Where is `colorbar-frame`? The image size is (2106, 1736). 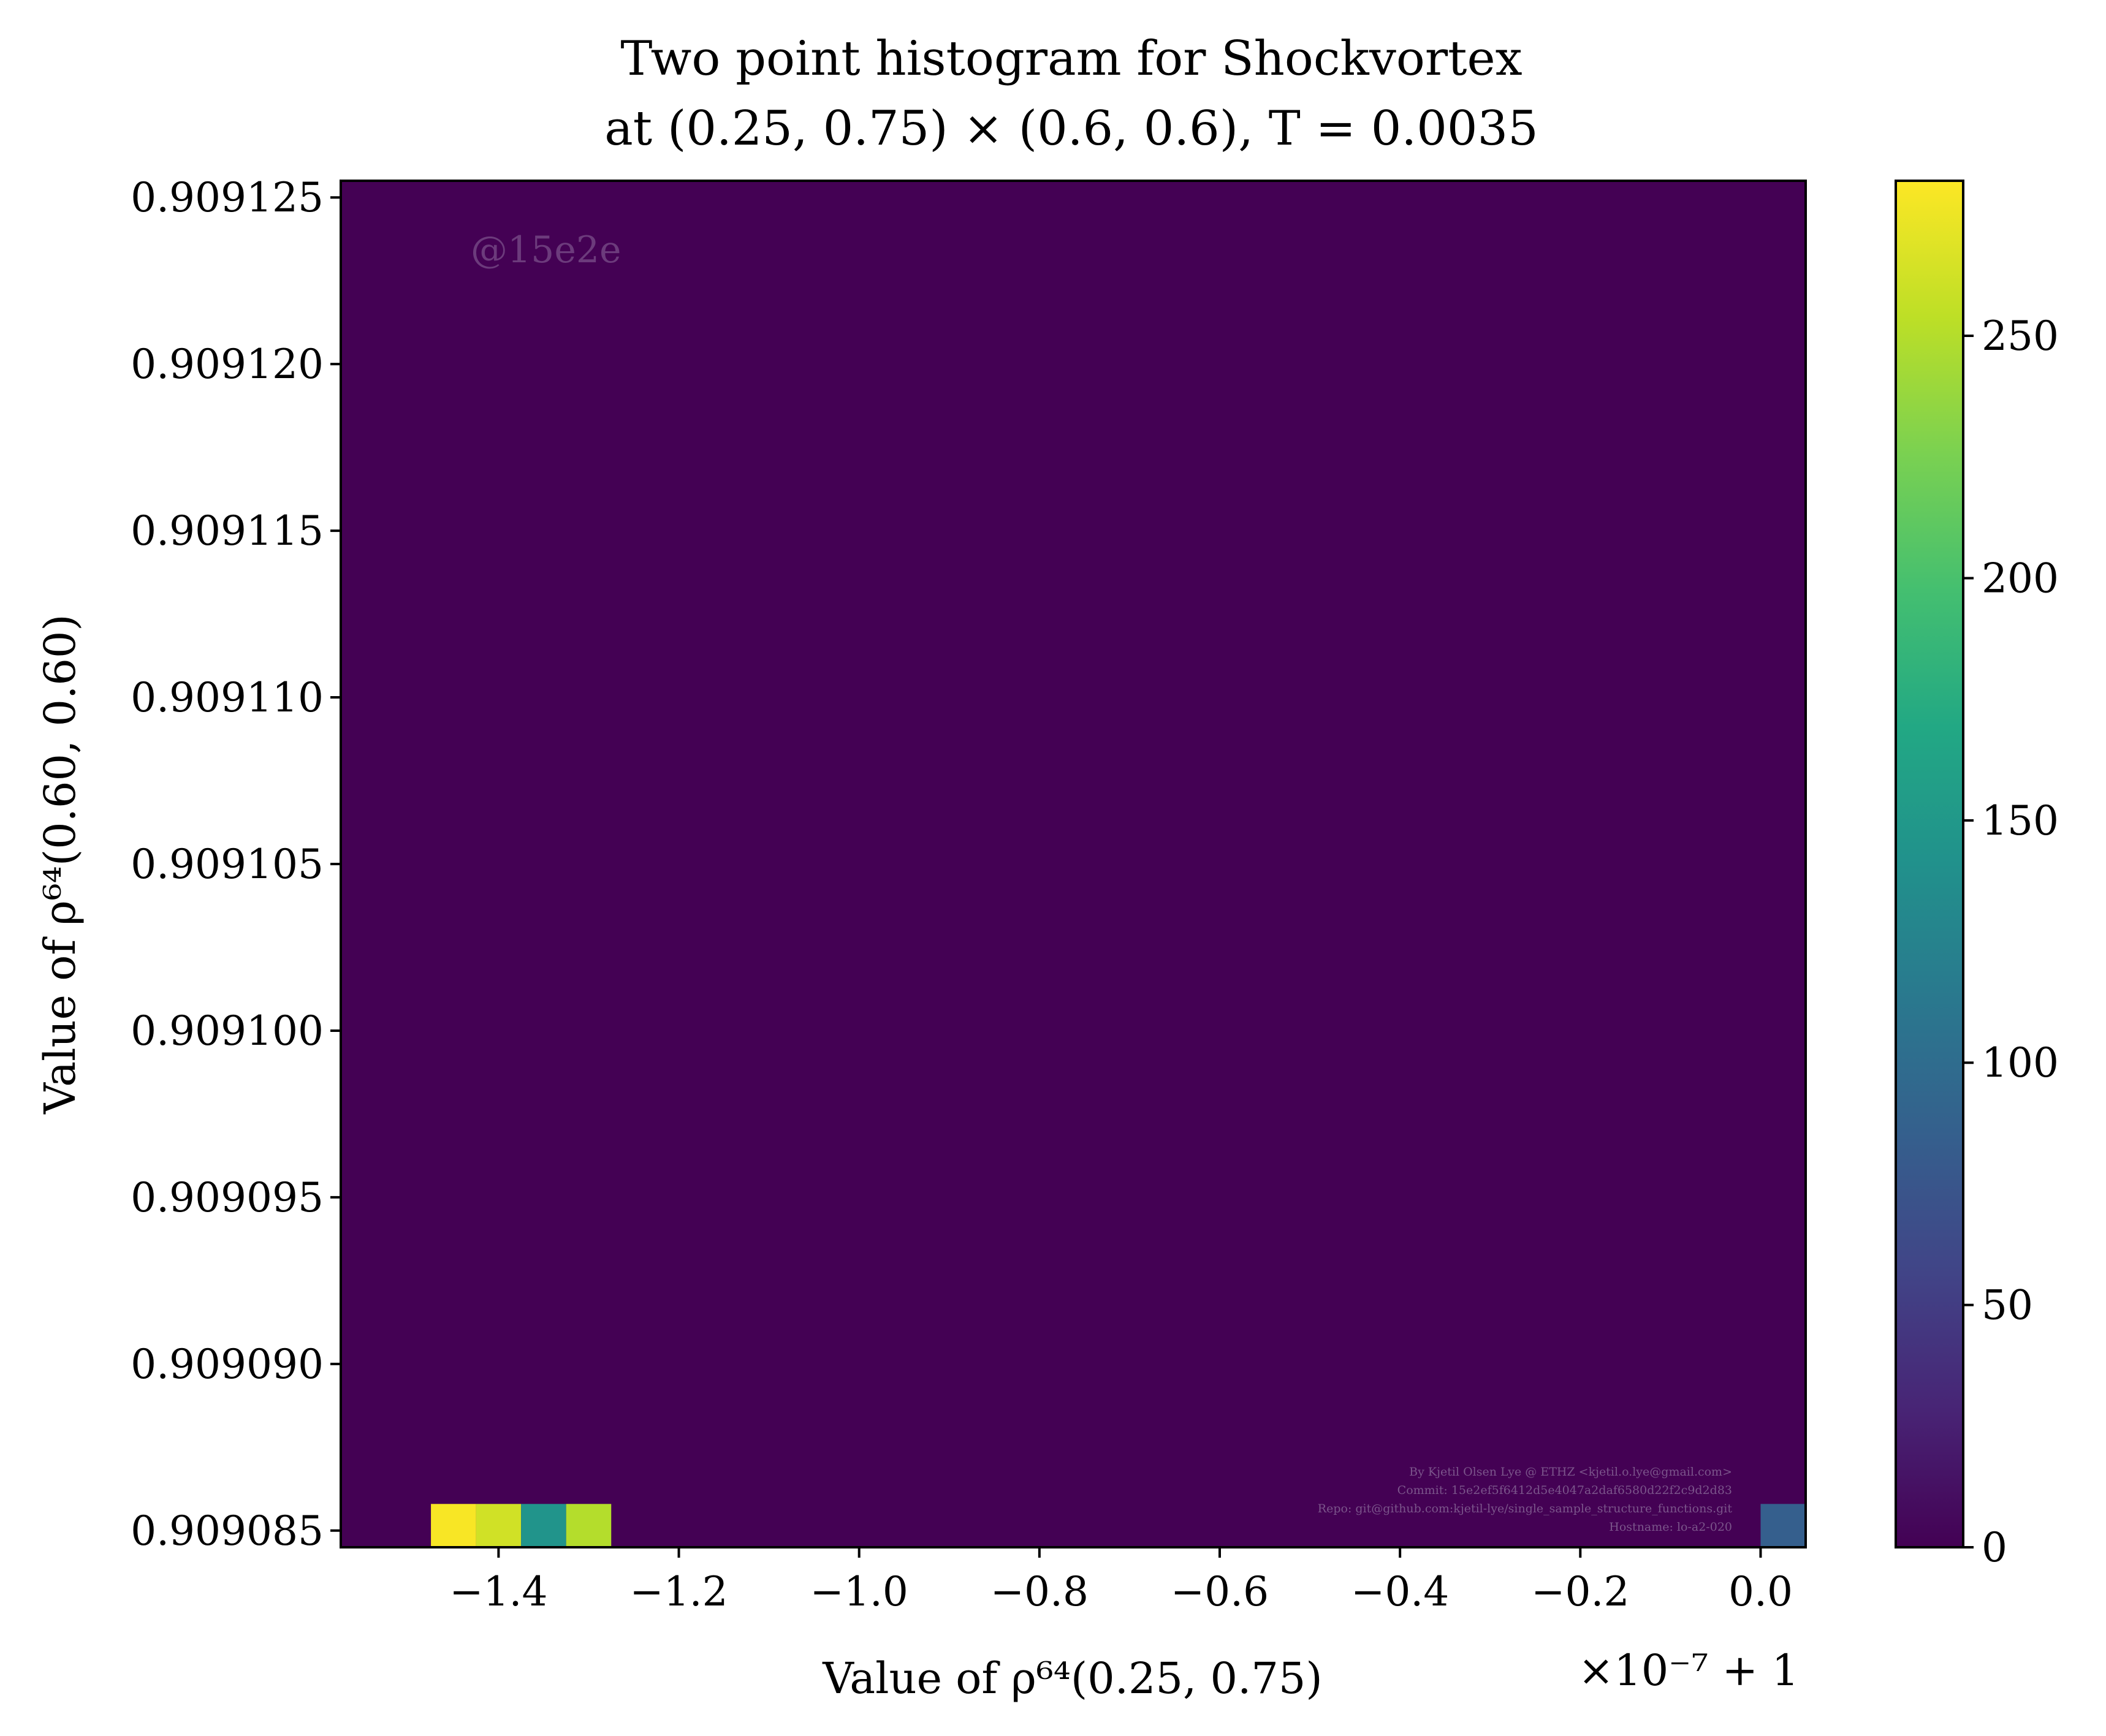
colorbar-frame is located at coordinates (1929, 864).